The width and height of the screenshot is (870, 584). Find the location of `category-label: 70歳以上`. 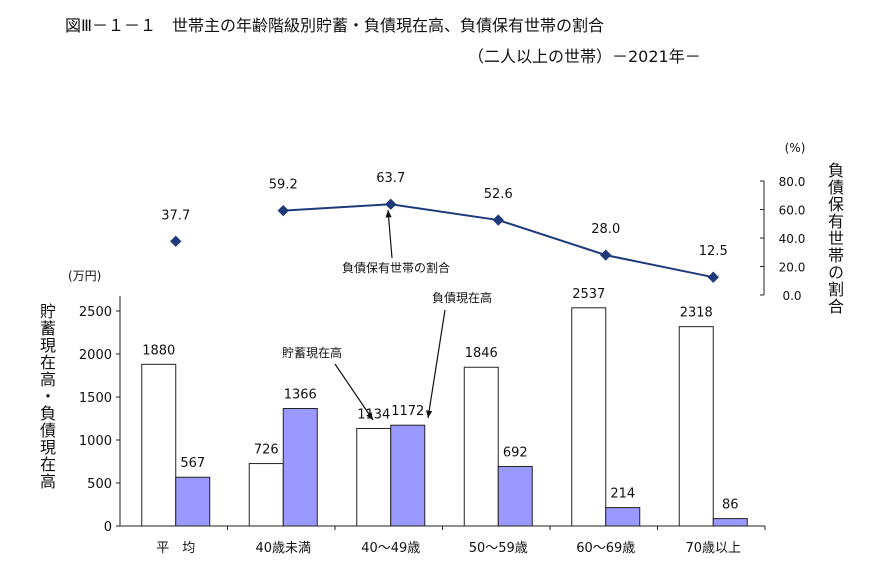

category-label: 70歳以上 is located at coordinates (713, 548).